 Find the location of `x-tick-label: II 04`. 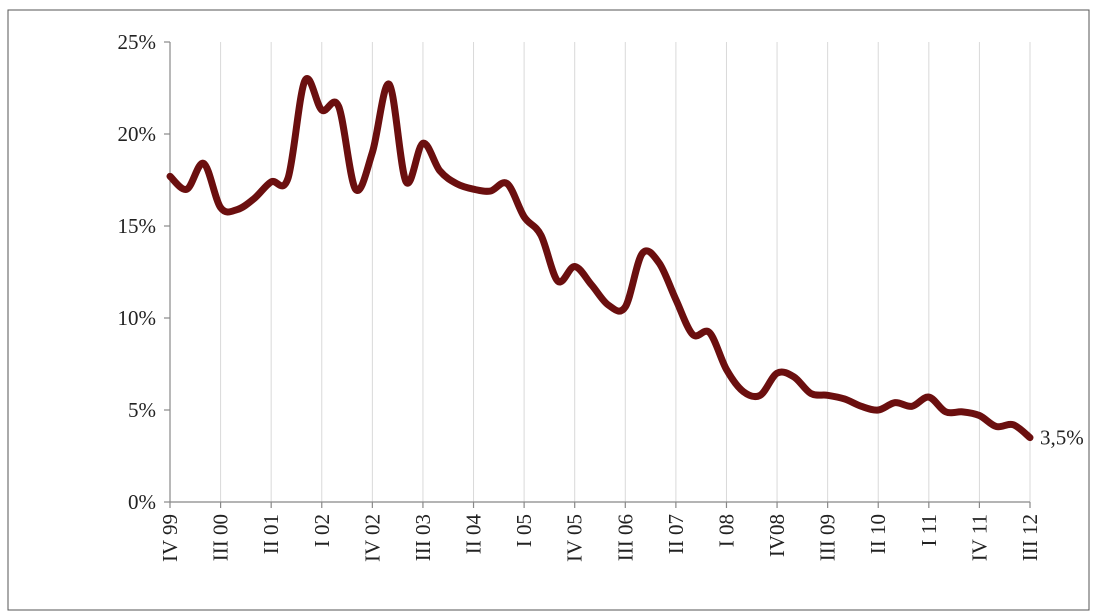

x-tick-label: II 04 is located at coordinates (474, 534).